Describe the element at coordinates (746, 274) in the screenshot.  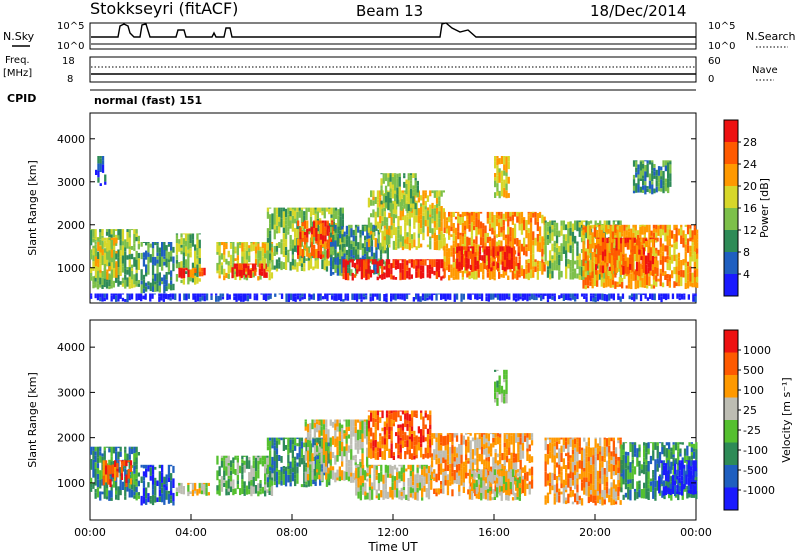
I see `colorbar-tick-label: 4` at that location.